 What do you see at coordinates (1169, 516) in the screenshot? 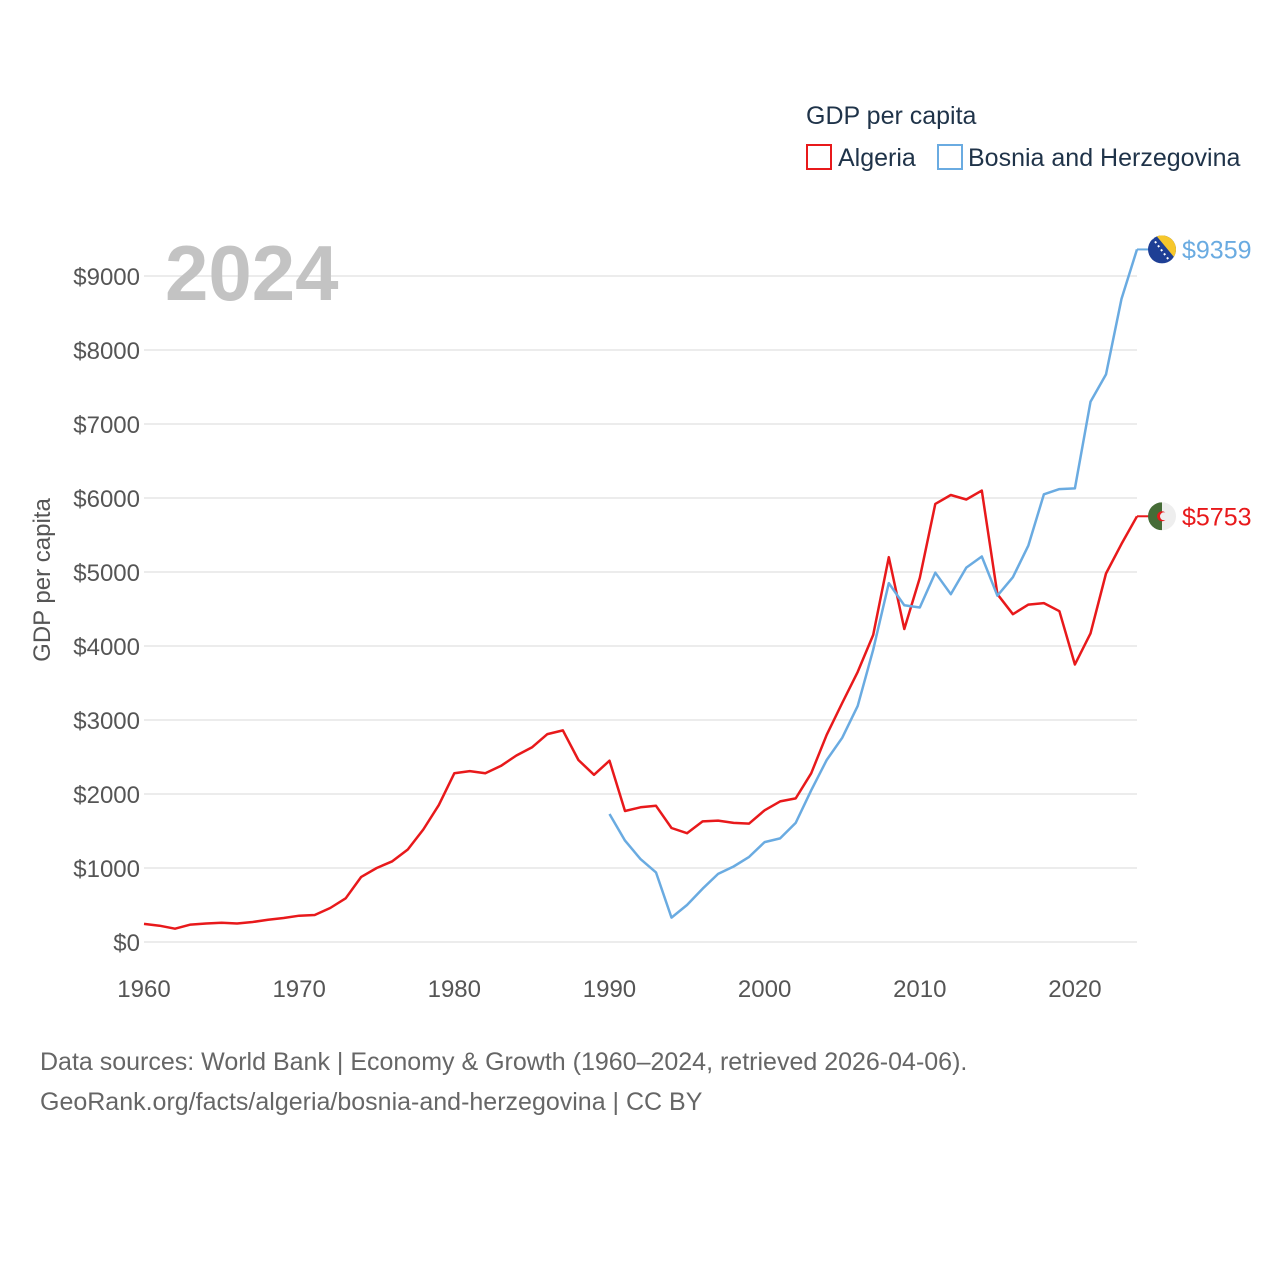
I see `flag-white-half` at bounding box center [1169, 516].